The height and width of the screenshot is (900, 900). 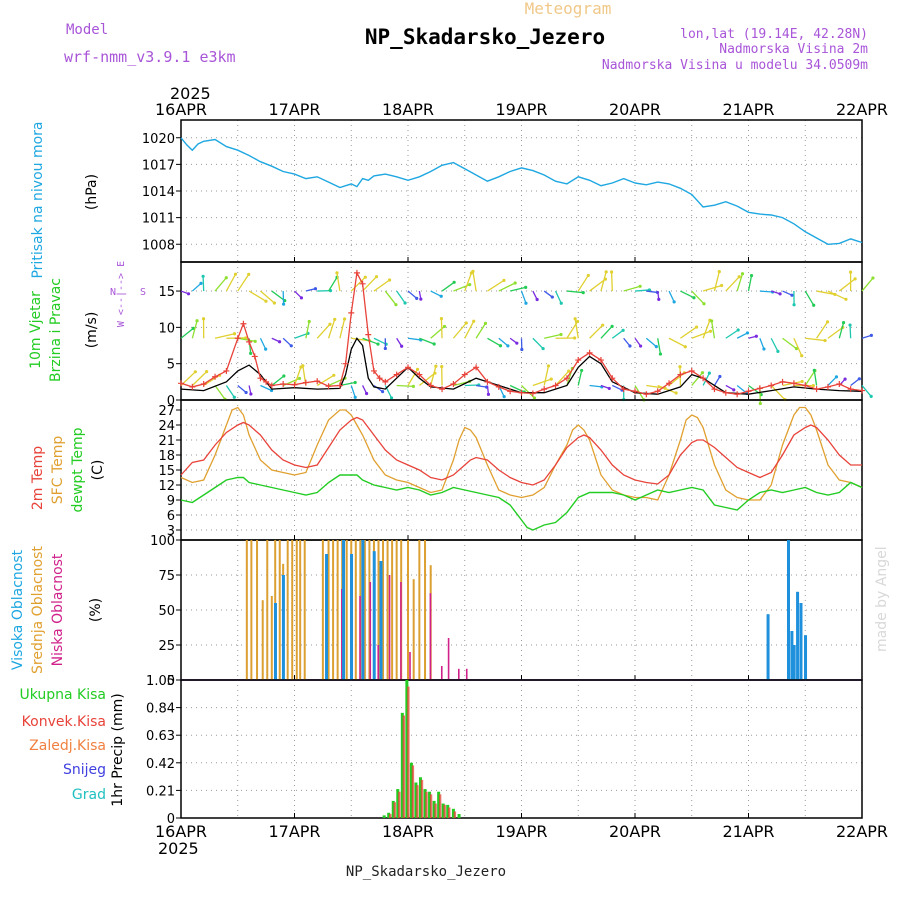 What do you see at coordinates (162, 541) in the screenshot?
I see `clouds-ytick-label: 100` at bounding box center [162, 541].